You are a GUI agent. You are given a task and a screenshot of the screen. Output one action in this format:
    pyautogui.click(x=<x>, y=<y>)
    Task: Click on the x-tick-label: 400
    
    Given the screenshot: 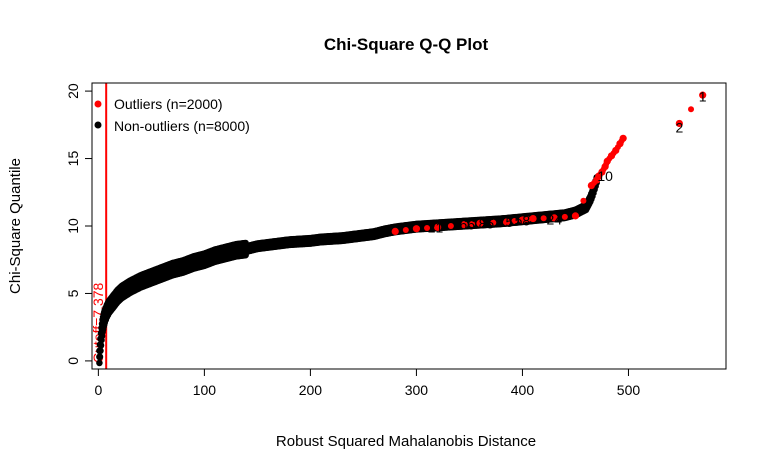 What is the action you would take?
    pyautogui.click(x=523, y=390)
    